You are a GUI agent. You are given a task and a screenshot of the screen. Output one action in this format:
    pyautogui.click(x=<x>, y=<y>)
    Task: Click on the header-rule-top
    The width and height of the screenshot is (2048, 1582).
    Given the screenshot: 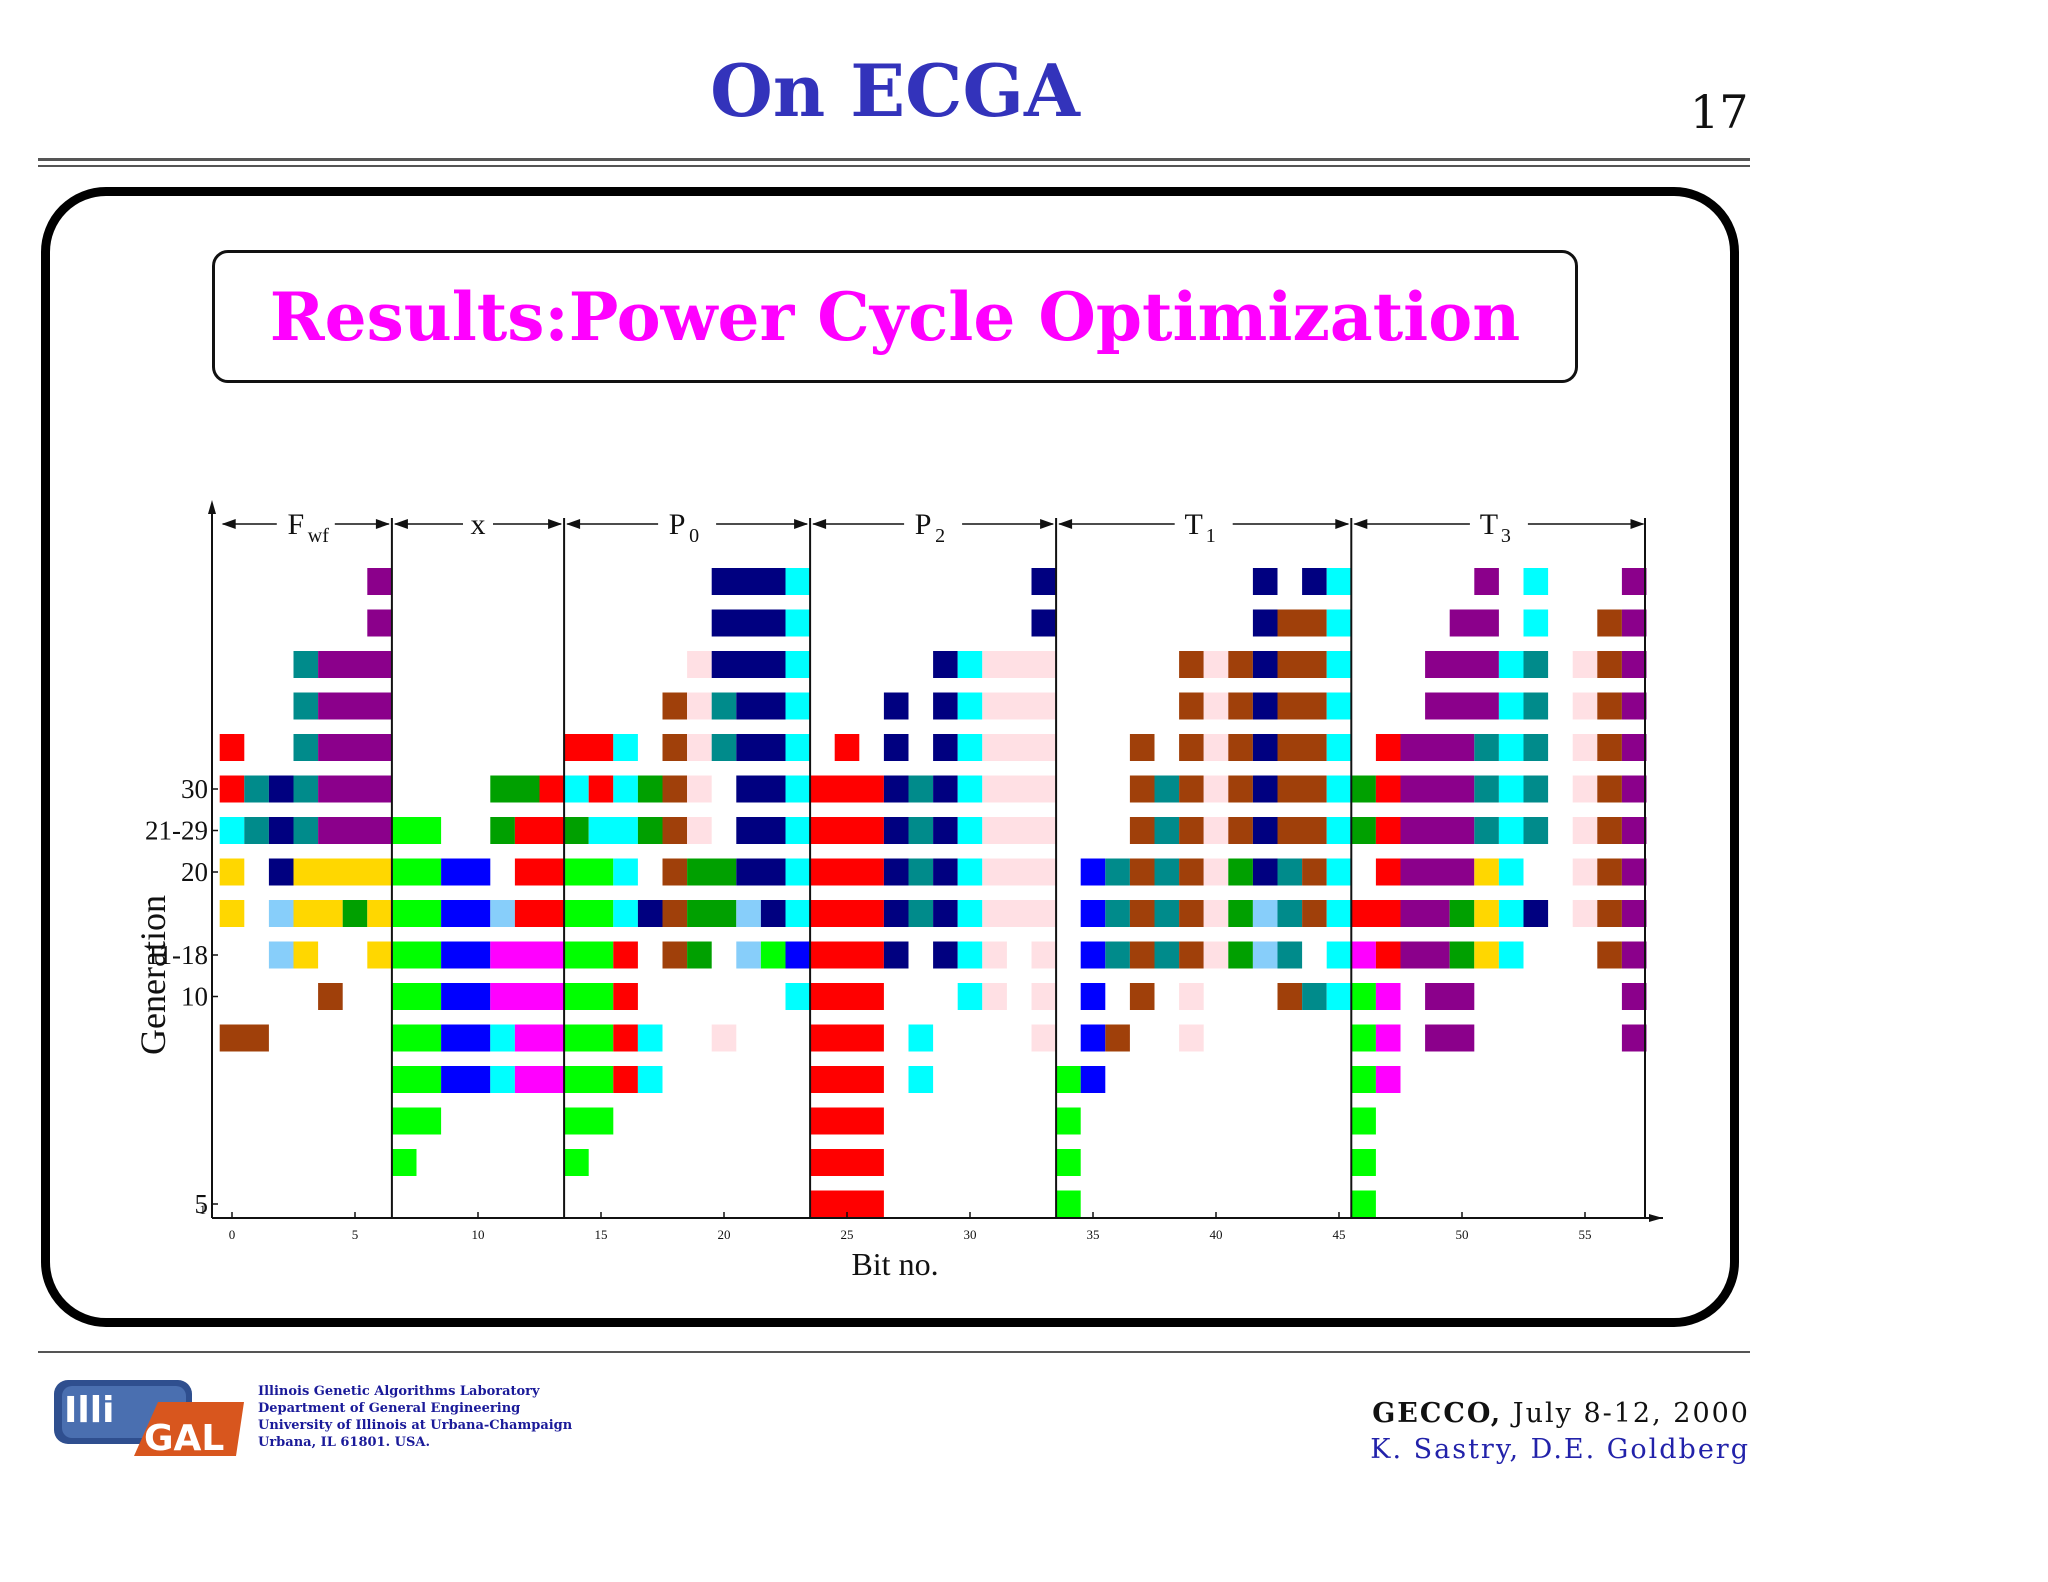 What is the action you would take?
    pyautogui.click(x=894, y=159)
    